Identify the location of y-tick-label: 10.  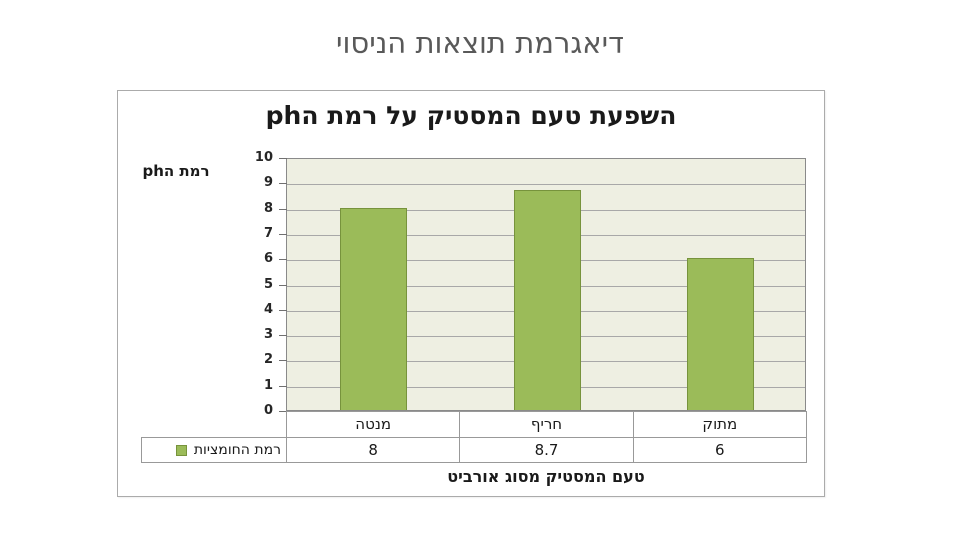
(263, 157).